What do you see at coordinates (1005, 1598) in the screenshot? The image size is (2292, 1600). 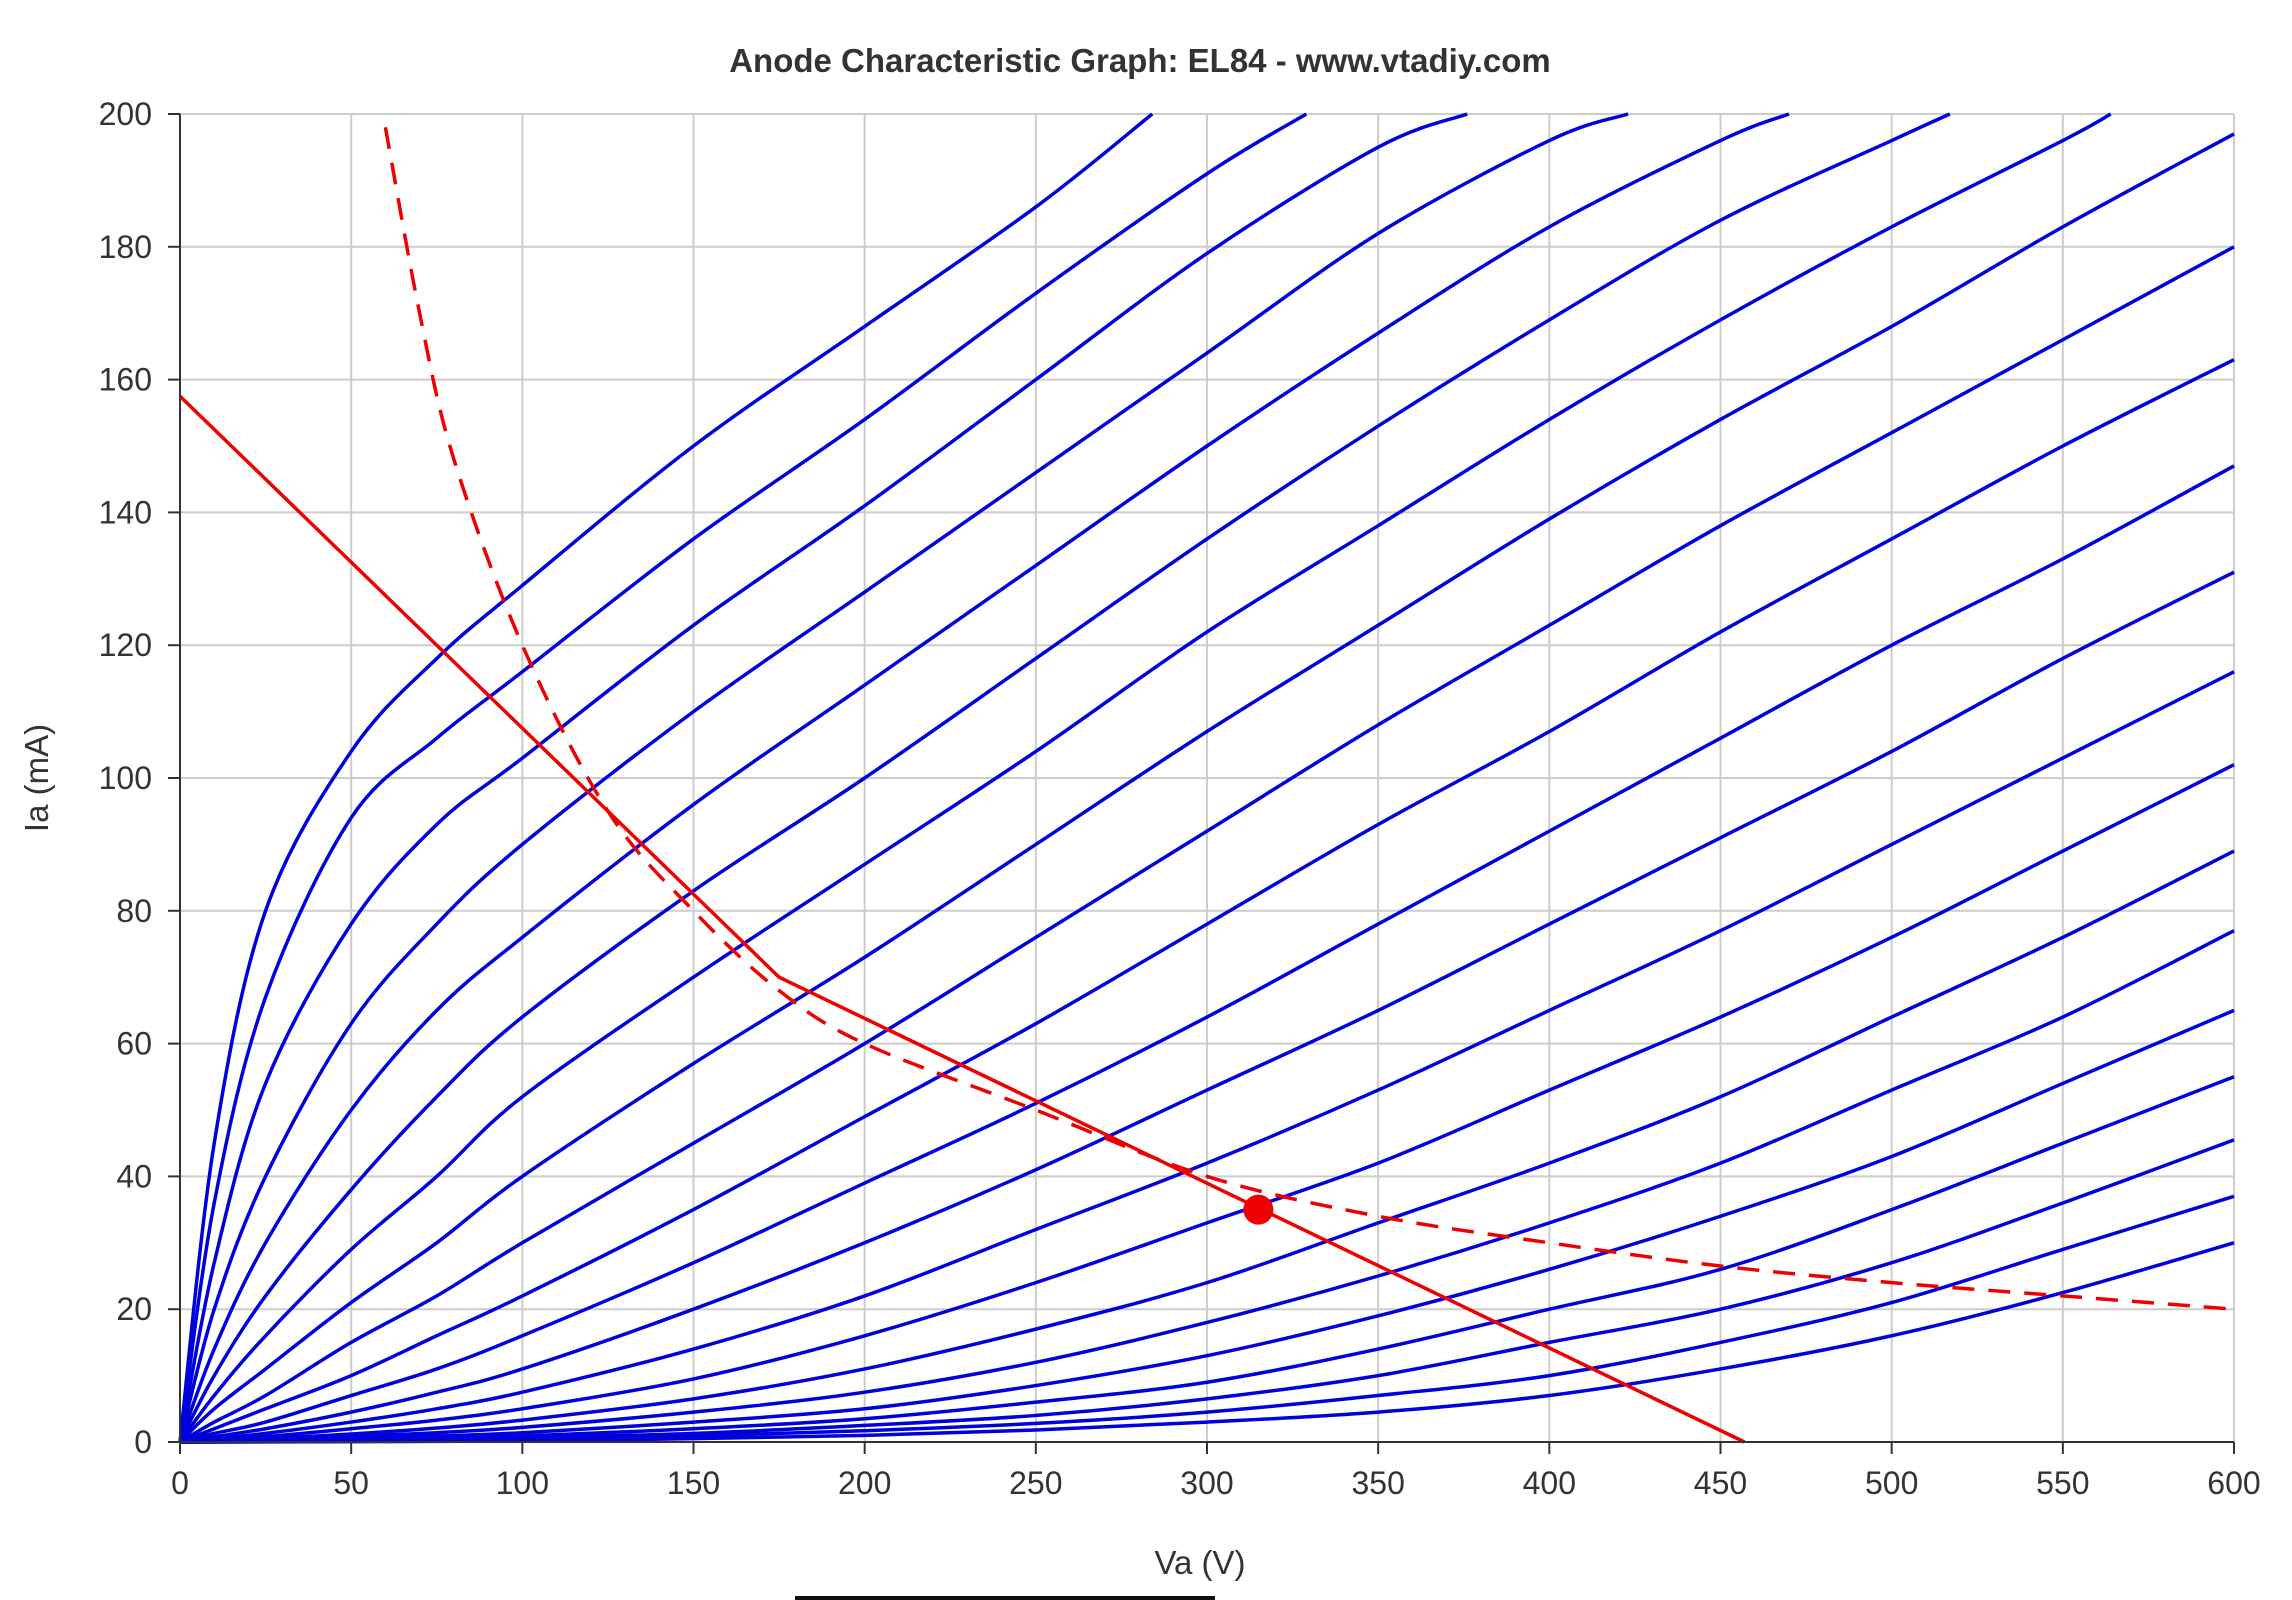 I see `scrollbar-thumb` at bounding box center [1005, 1598].